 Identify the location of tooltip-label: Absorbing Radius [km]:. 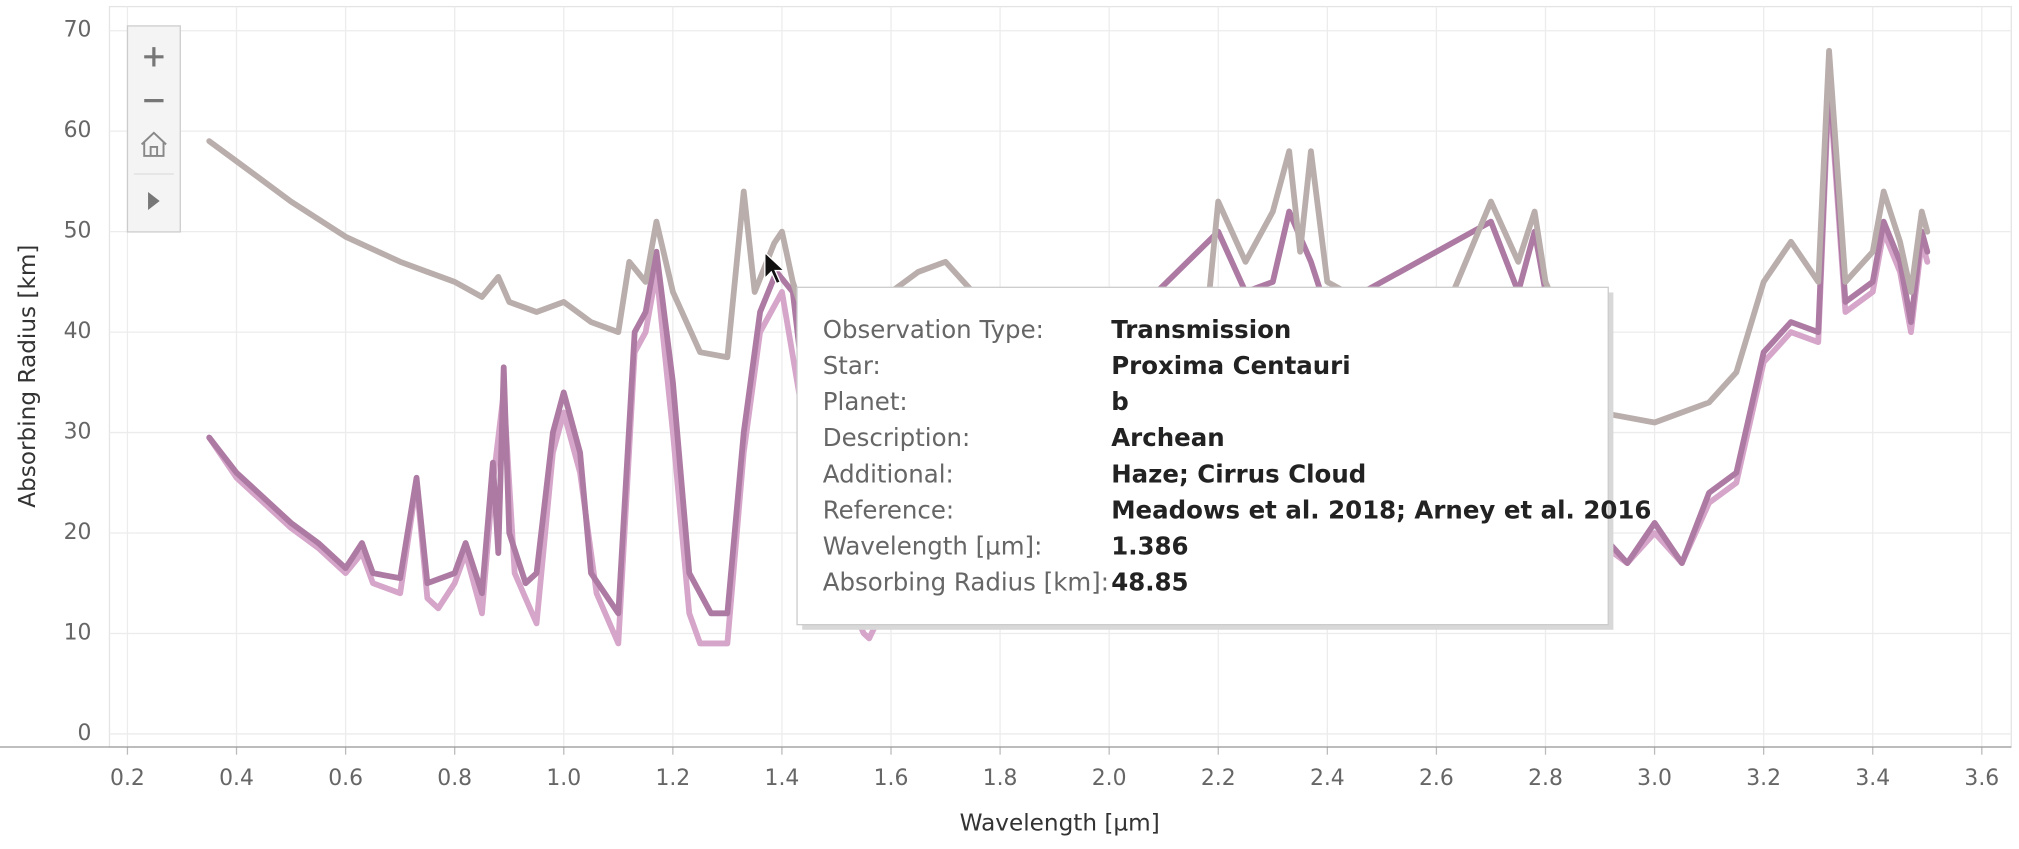
(966, 581).